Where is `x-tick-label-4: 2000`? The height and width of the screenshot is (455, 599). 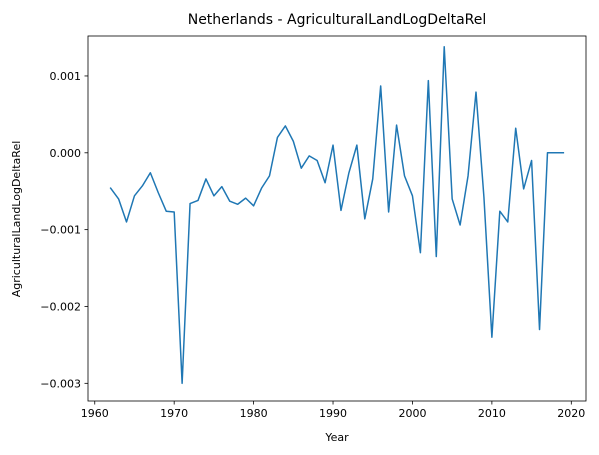 x-tick-label-4: 2000 is located at coordinates (412, 413).